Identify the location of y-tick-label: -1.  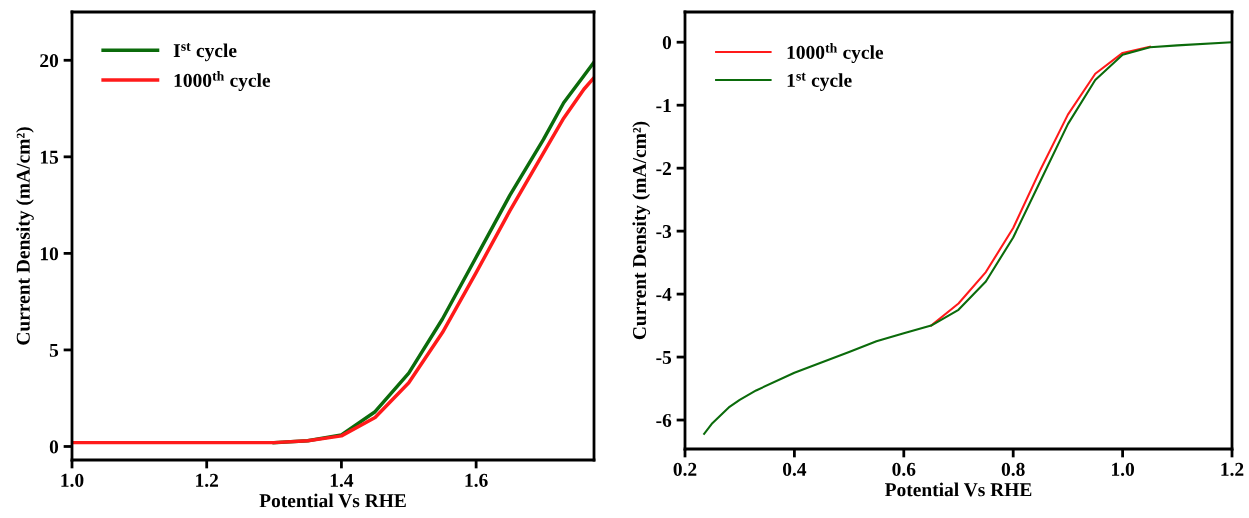
(663, 105).